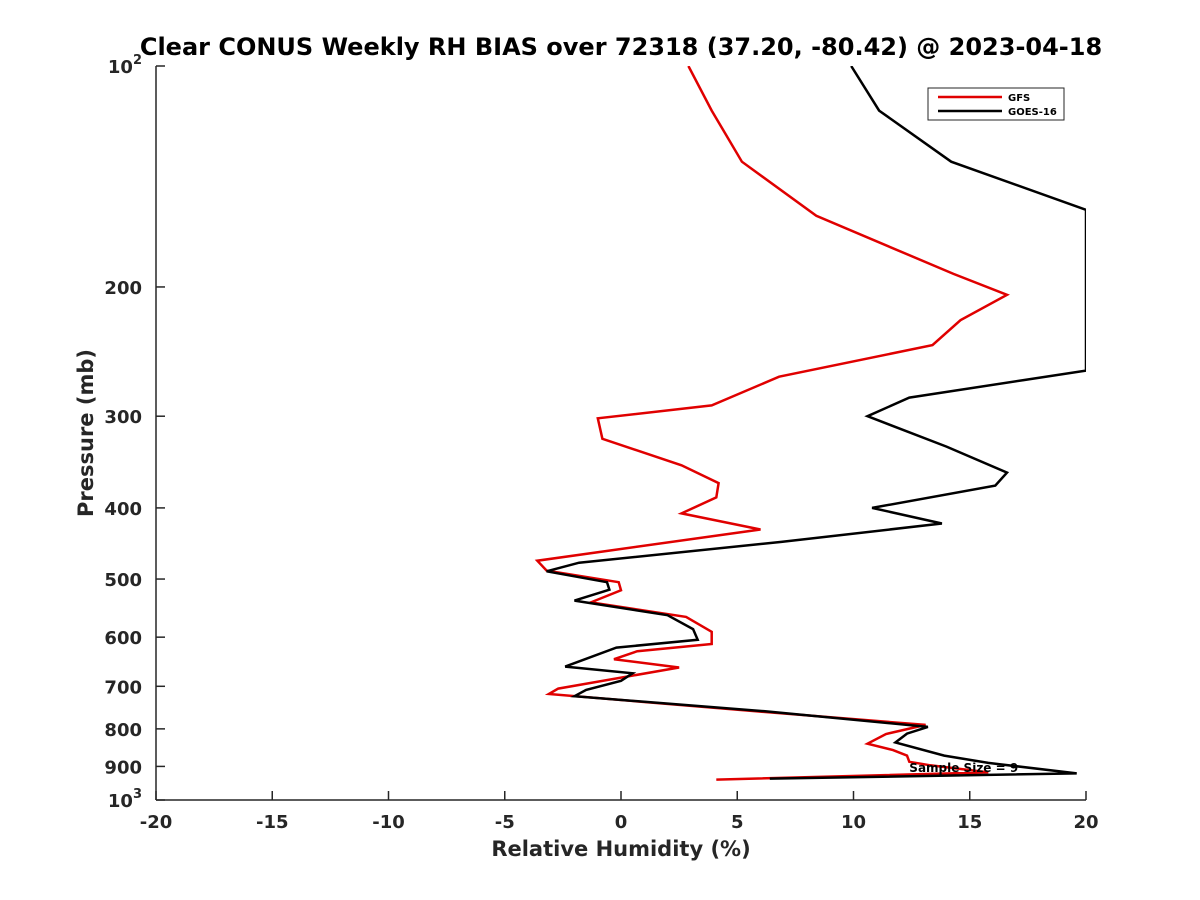 The width and height of the screenshot is (1200, 900). What do you see at coordinates (621, 822) in the screenshot?
I see `x-tick-label: 0` at bounding box center [621, 822].